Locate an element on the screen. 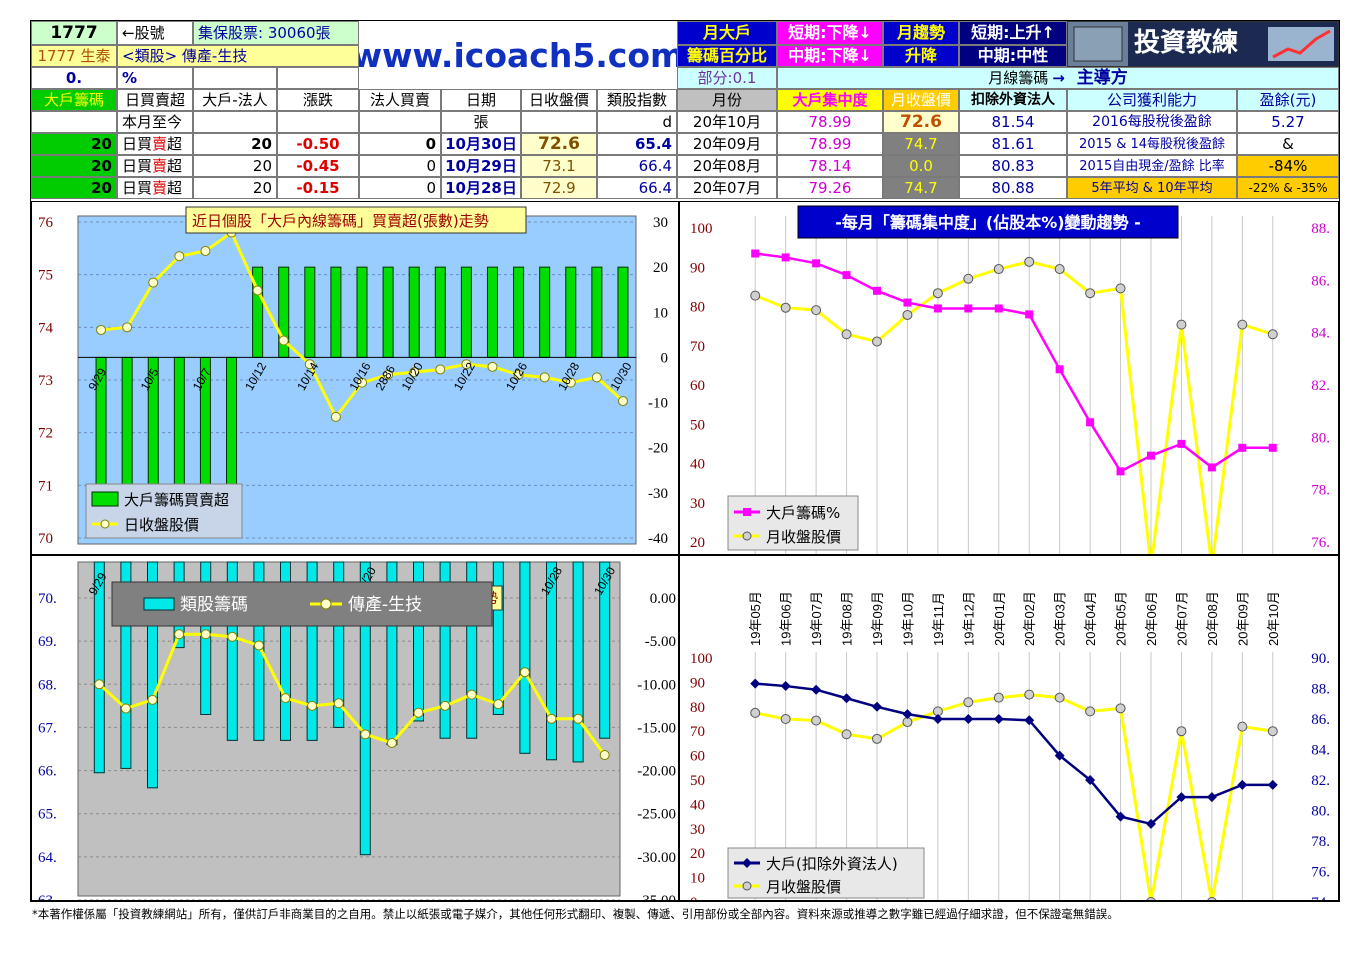 The height and width of the screenshot is (967, 1366). month-concentration: 79.26 is located at coordinates (830, 188).